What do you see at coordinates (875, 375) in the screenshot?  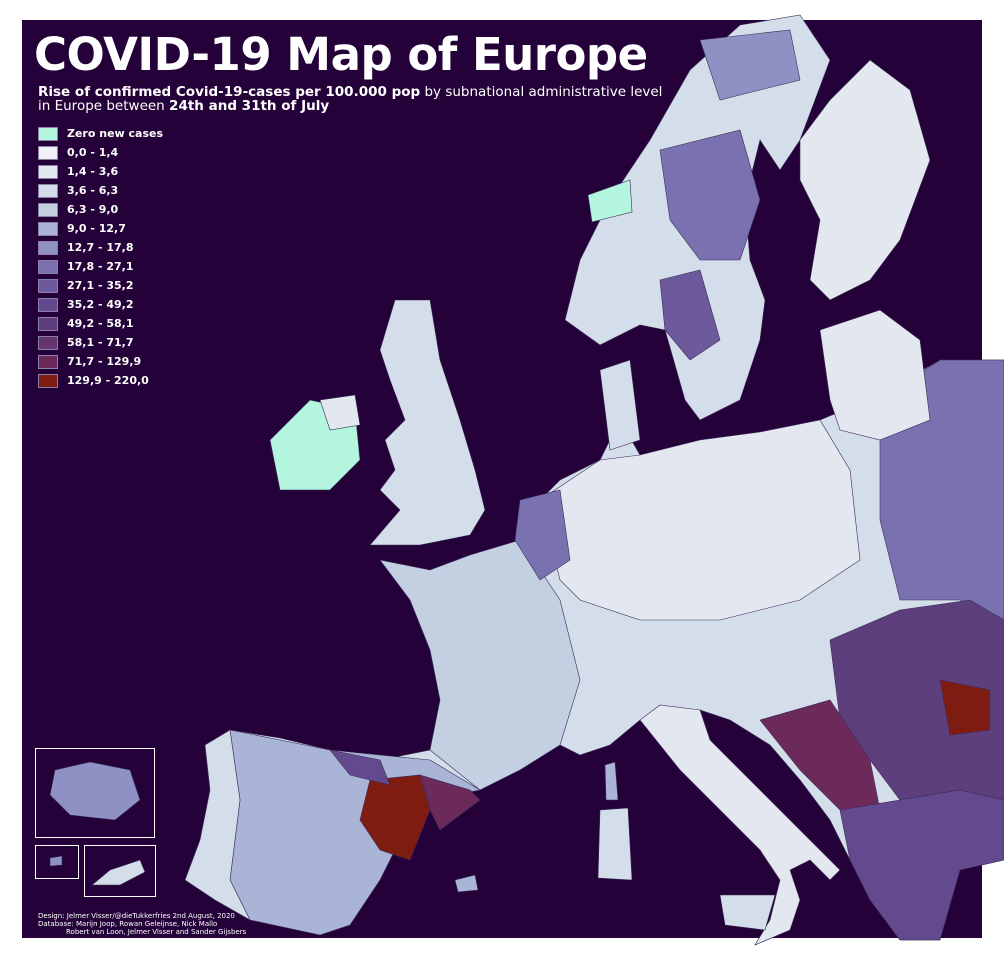 I see `region-baltics` at bounding box center [875, 375].